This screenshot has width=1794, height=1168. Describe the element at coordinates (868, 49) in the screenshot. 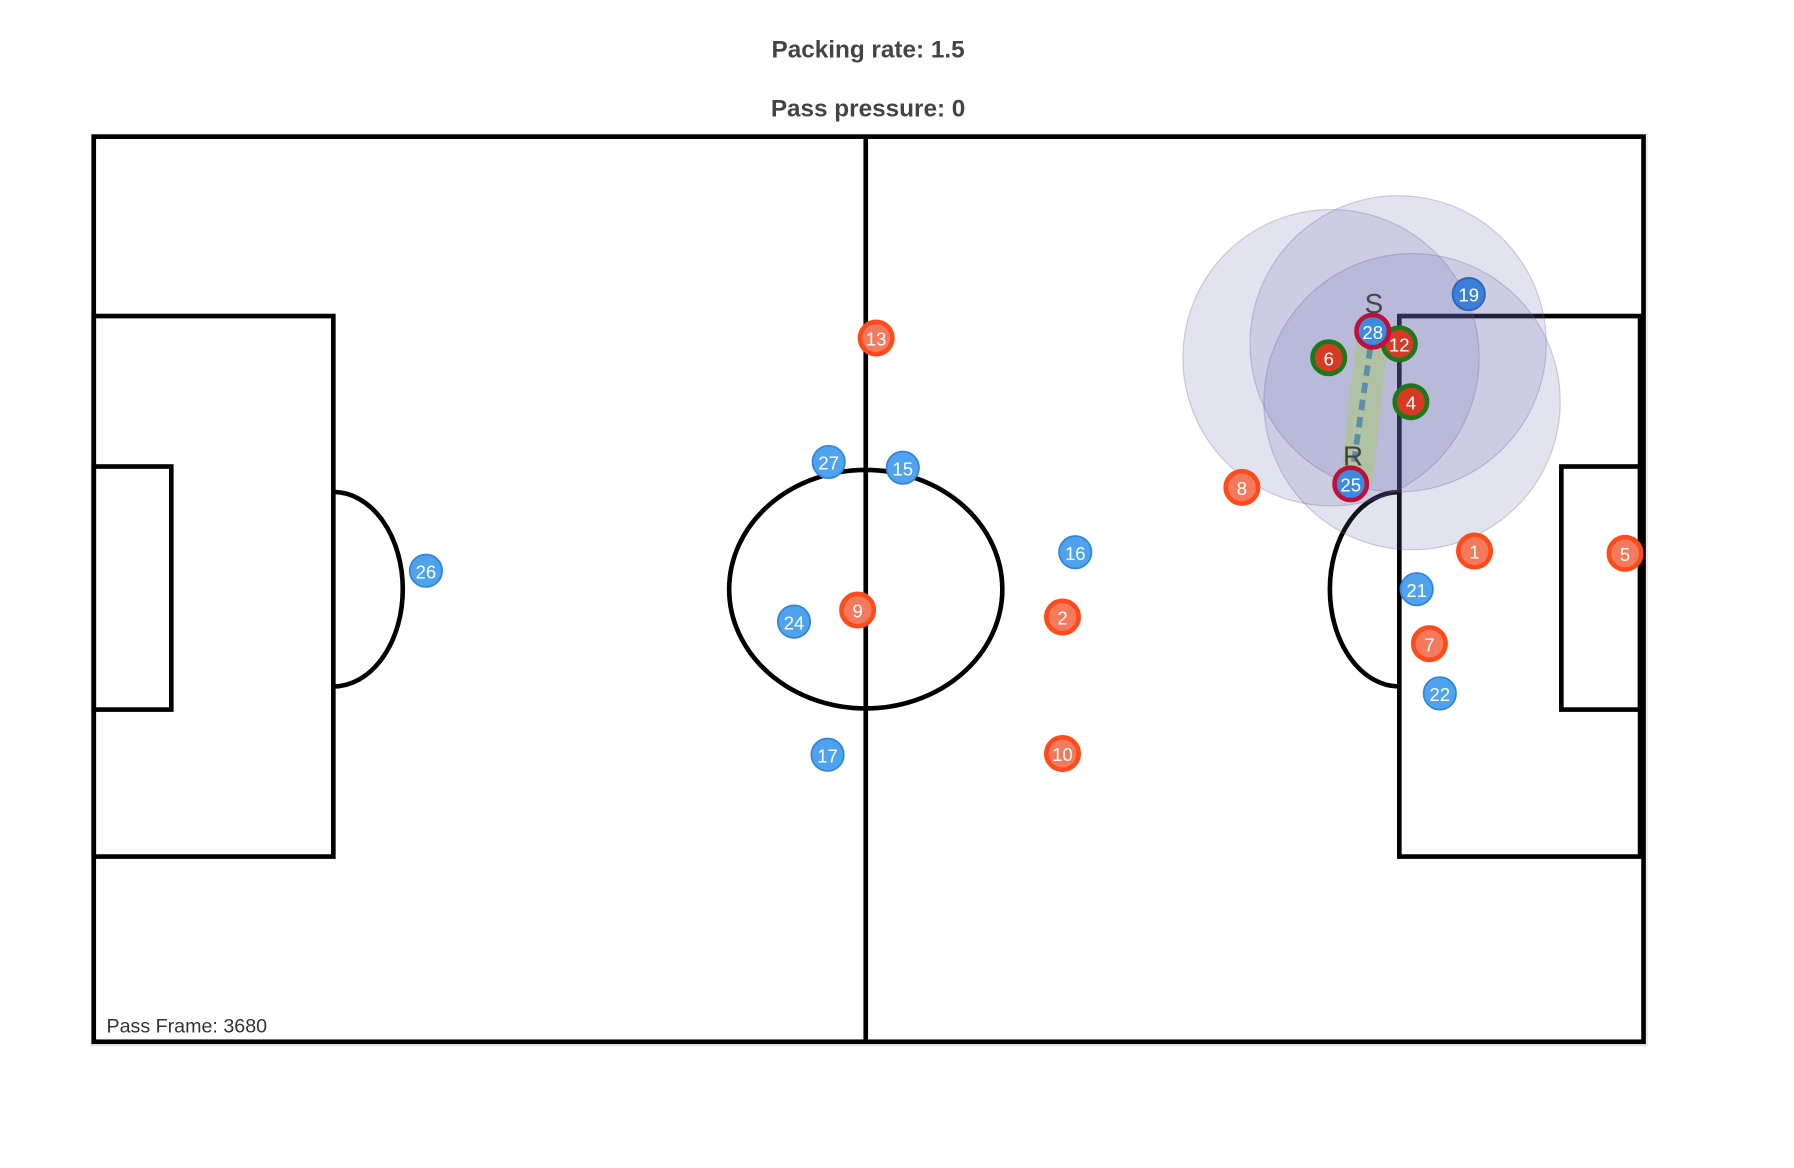

I see `title: Packing rate: 1.5` at that location.